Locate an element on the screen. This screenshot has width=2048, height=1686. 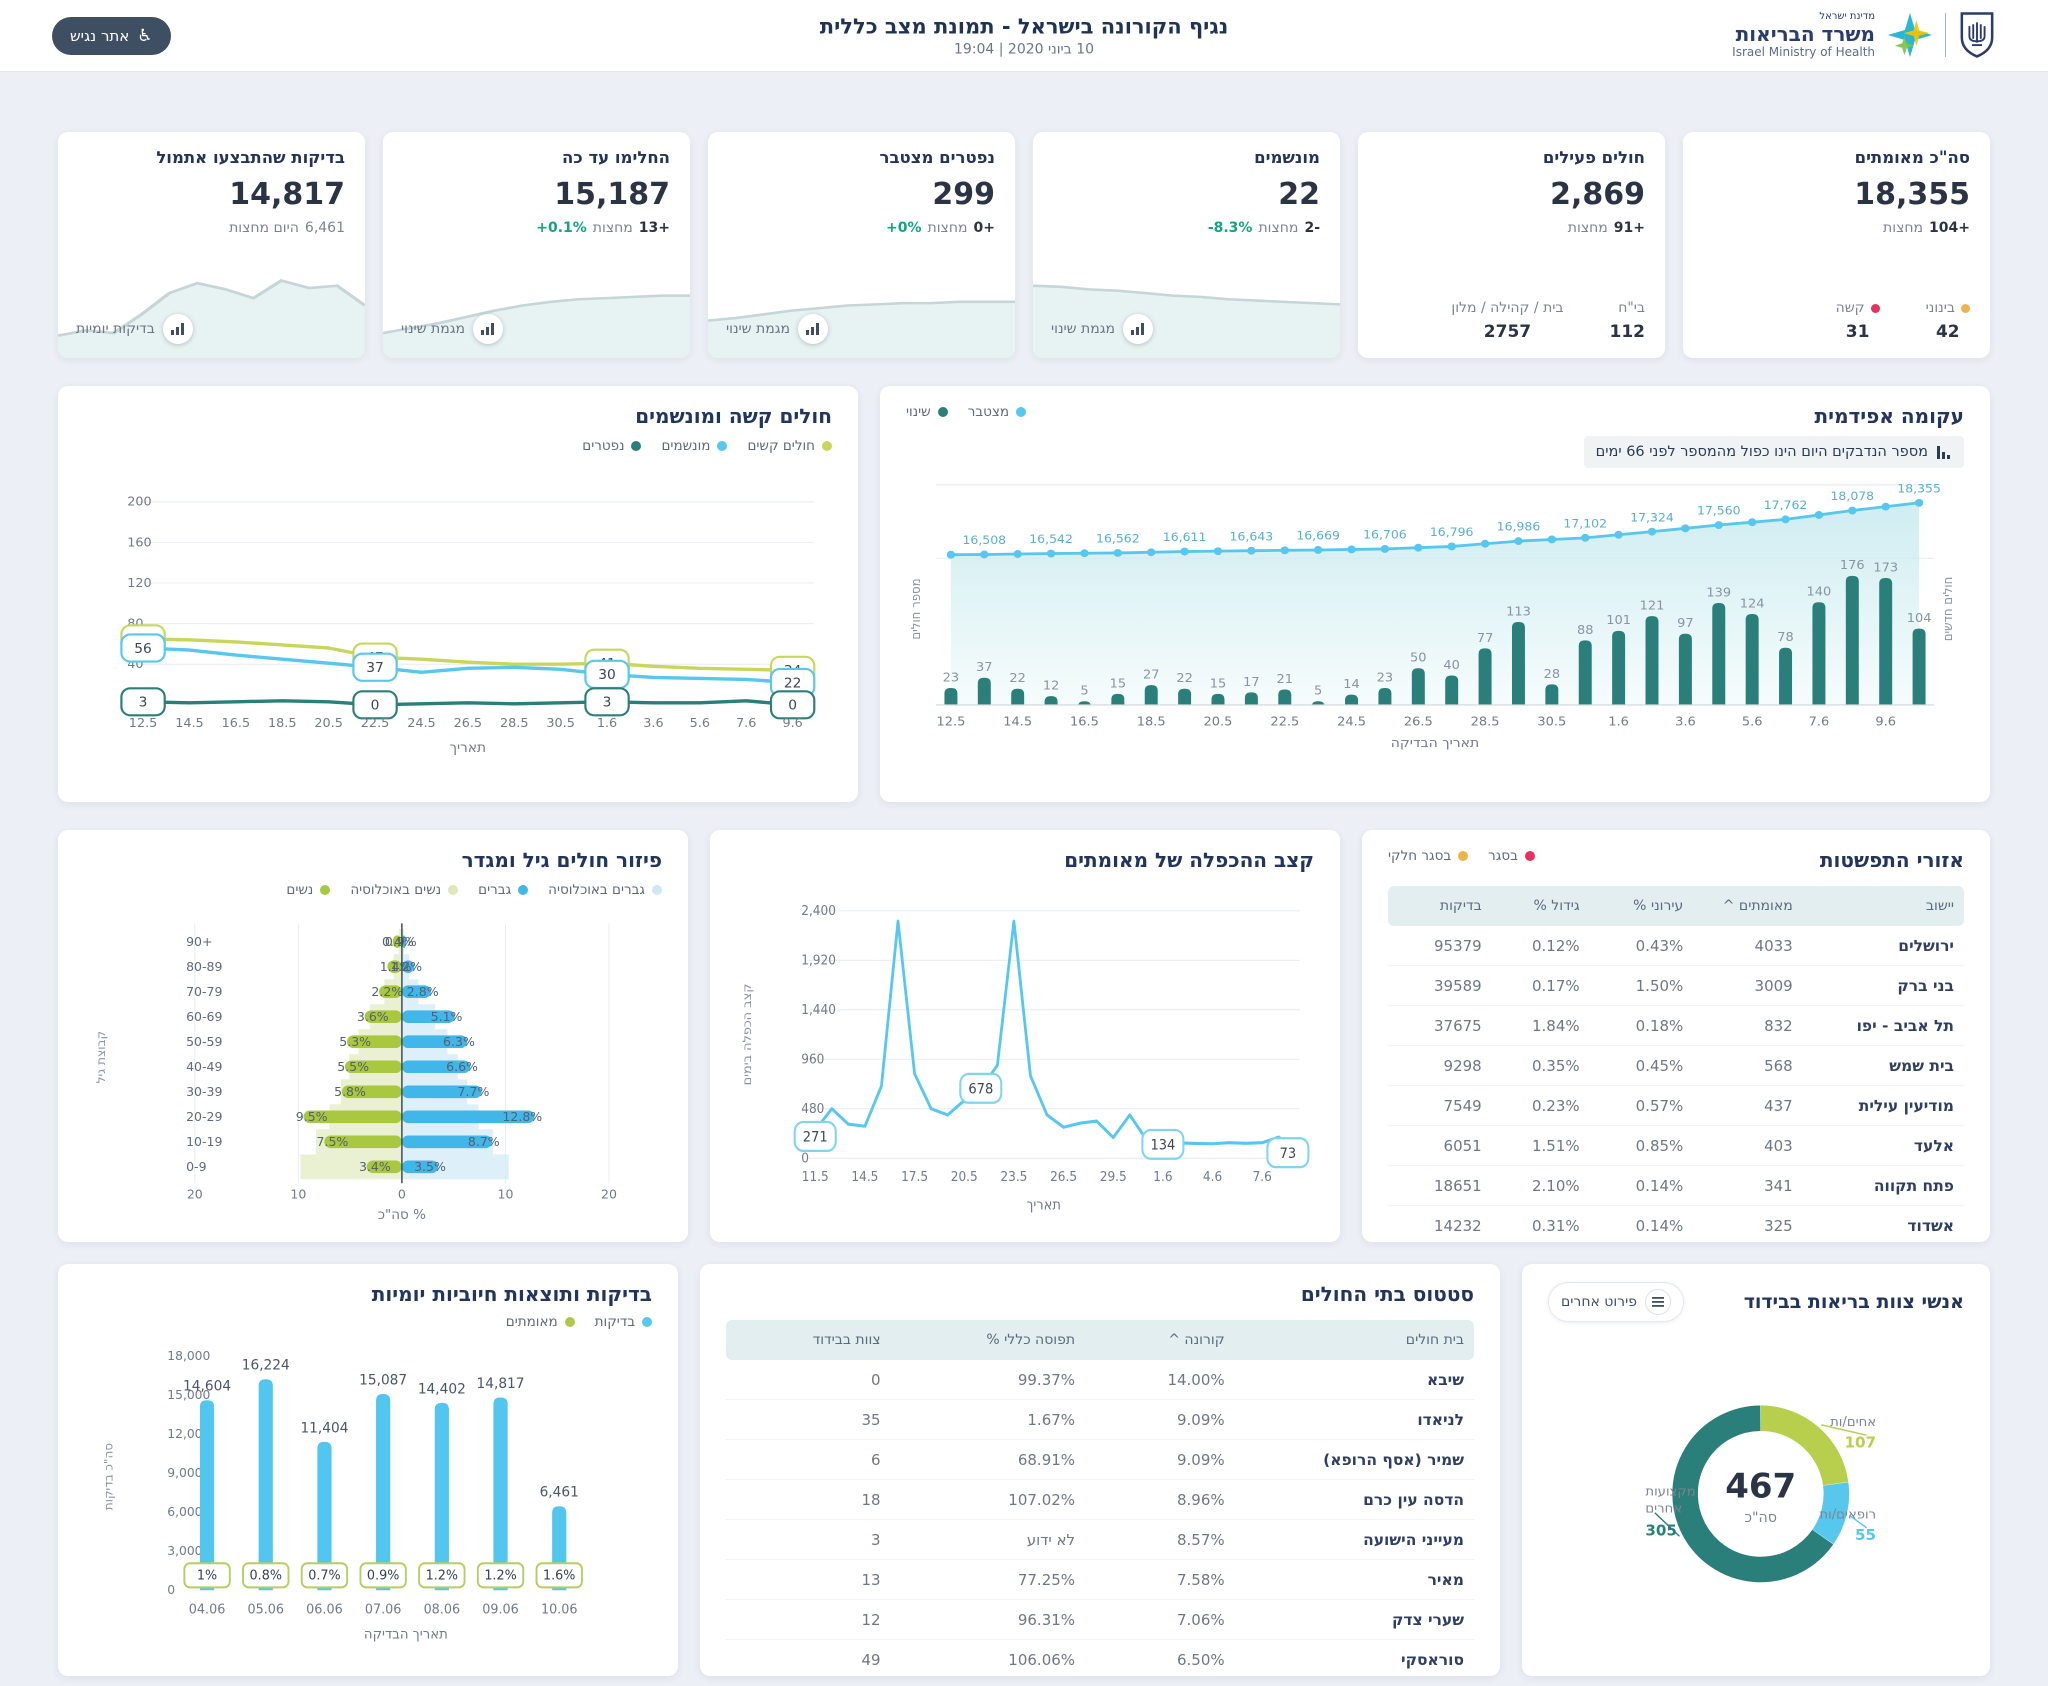
spread-legend: בסגר בסגר חלקי is located at coordinates (1461, 856).